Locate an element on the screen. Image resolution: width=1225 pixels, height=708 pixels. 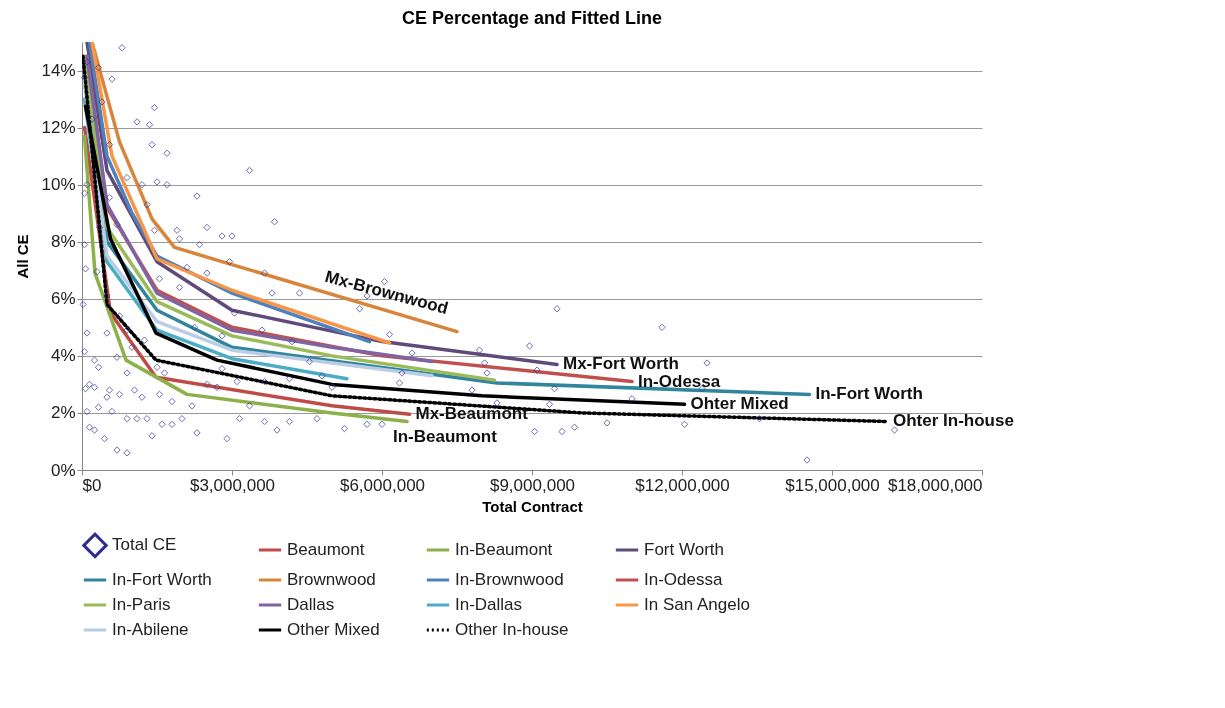
x-tick-label: $9,000,000 is located at coordinates (532, 485).